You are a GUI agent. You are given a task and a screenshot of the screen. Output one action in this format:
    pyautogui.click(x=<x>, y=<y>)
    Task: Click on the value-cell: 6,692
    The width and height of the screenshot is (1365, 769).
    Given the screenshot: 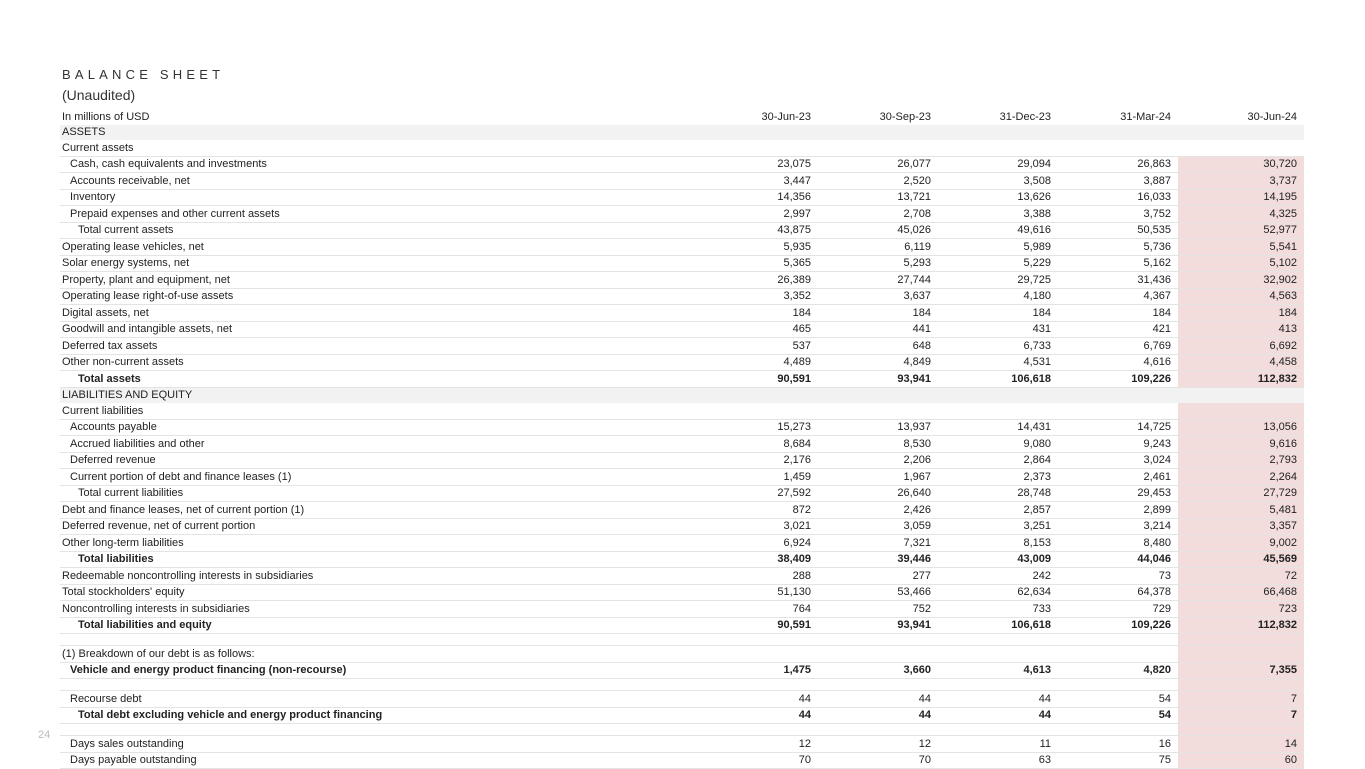 What is the action you would take?
    pyautogui.click(x=1241, y=346)
    